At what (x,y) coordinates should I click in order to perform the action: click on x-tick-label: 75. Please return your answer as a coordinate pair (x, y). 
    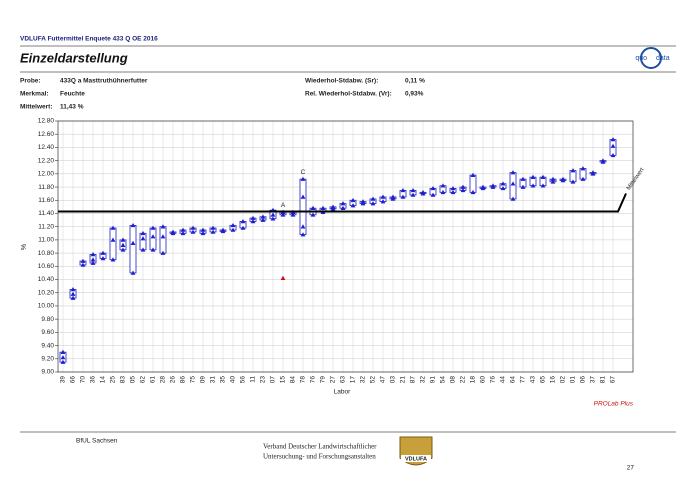
    Looking at the image, I should click on (193, 380).